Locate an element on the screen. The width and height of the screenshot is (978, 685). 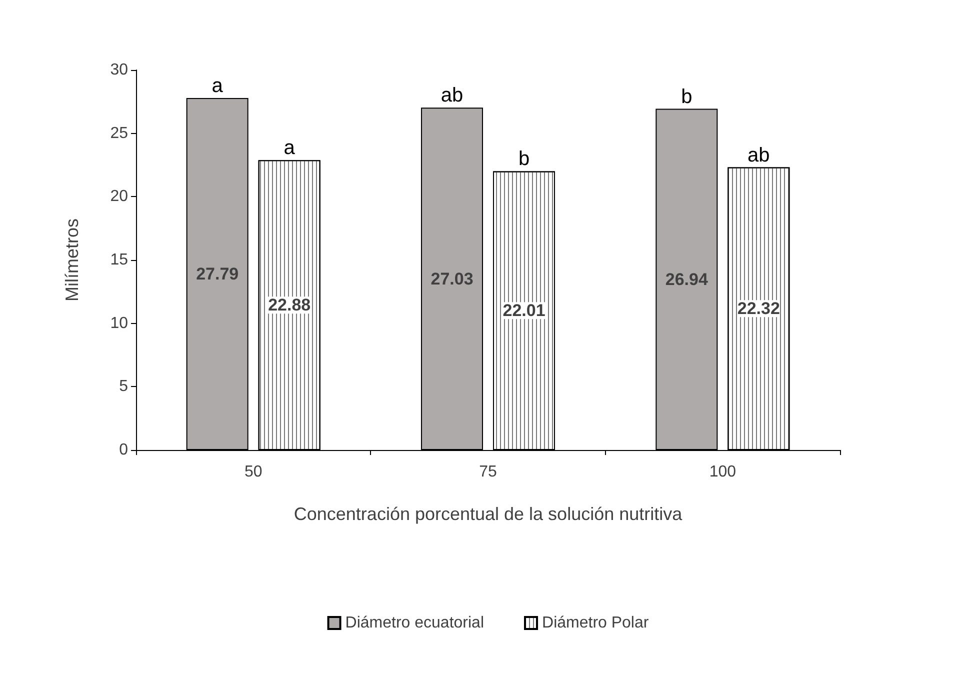
data-label: 27.03 is located at coordinates (452, 278).